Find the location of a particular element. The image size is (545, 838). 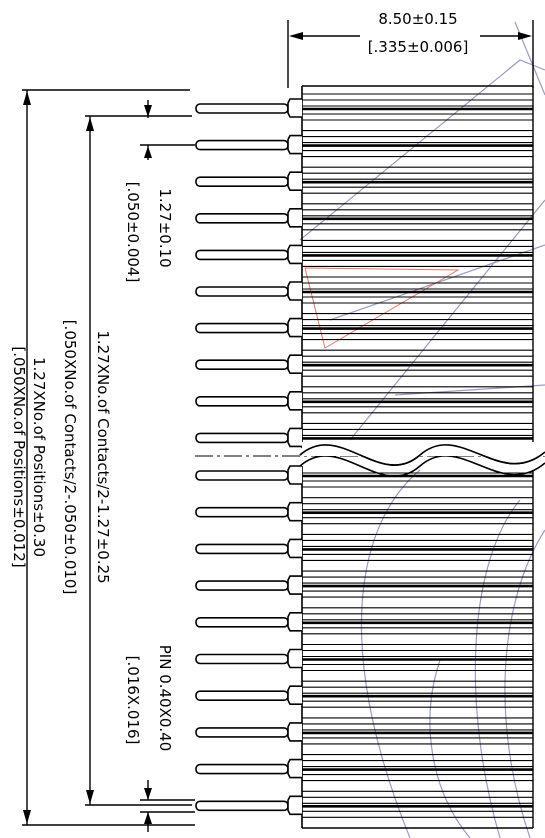

break-line is located at coordinates (370, 459).